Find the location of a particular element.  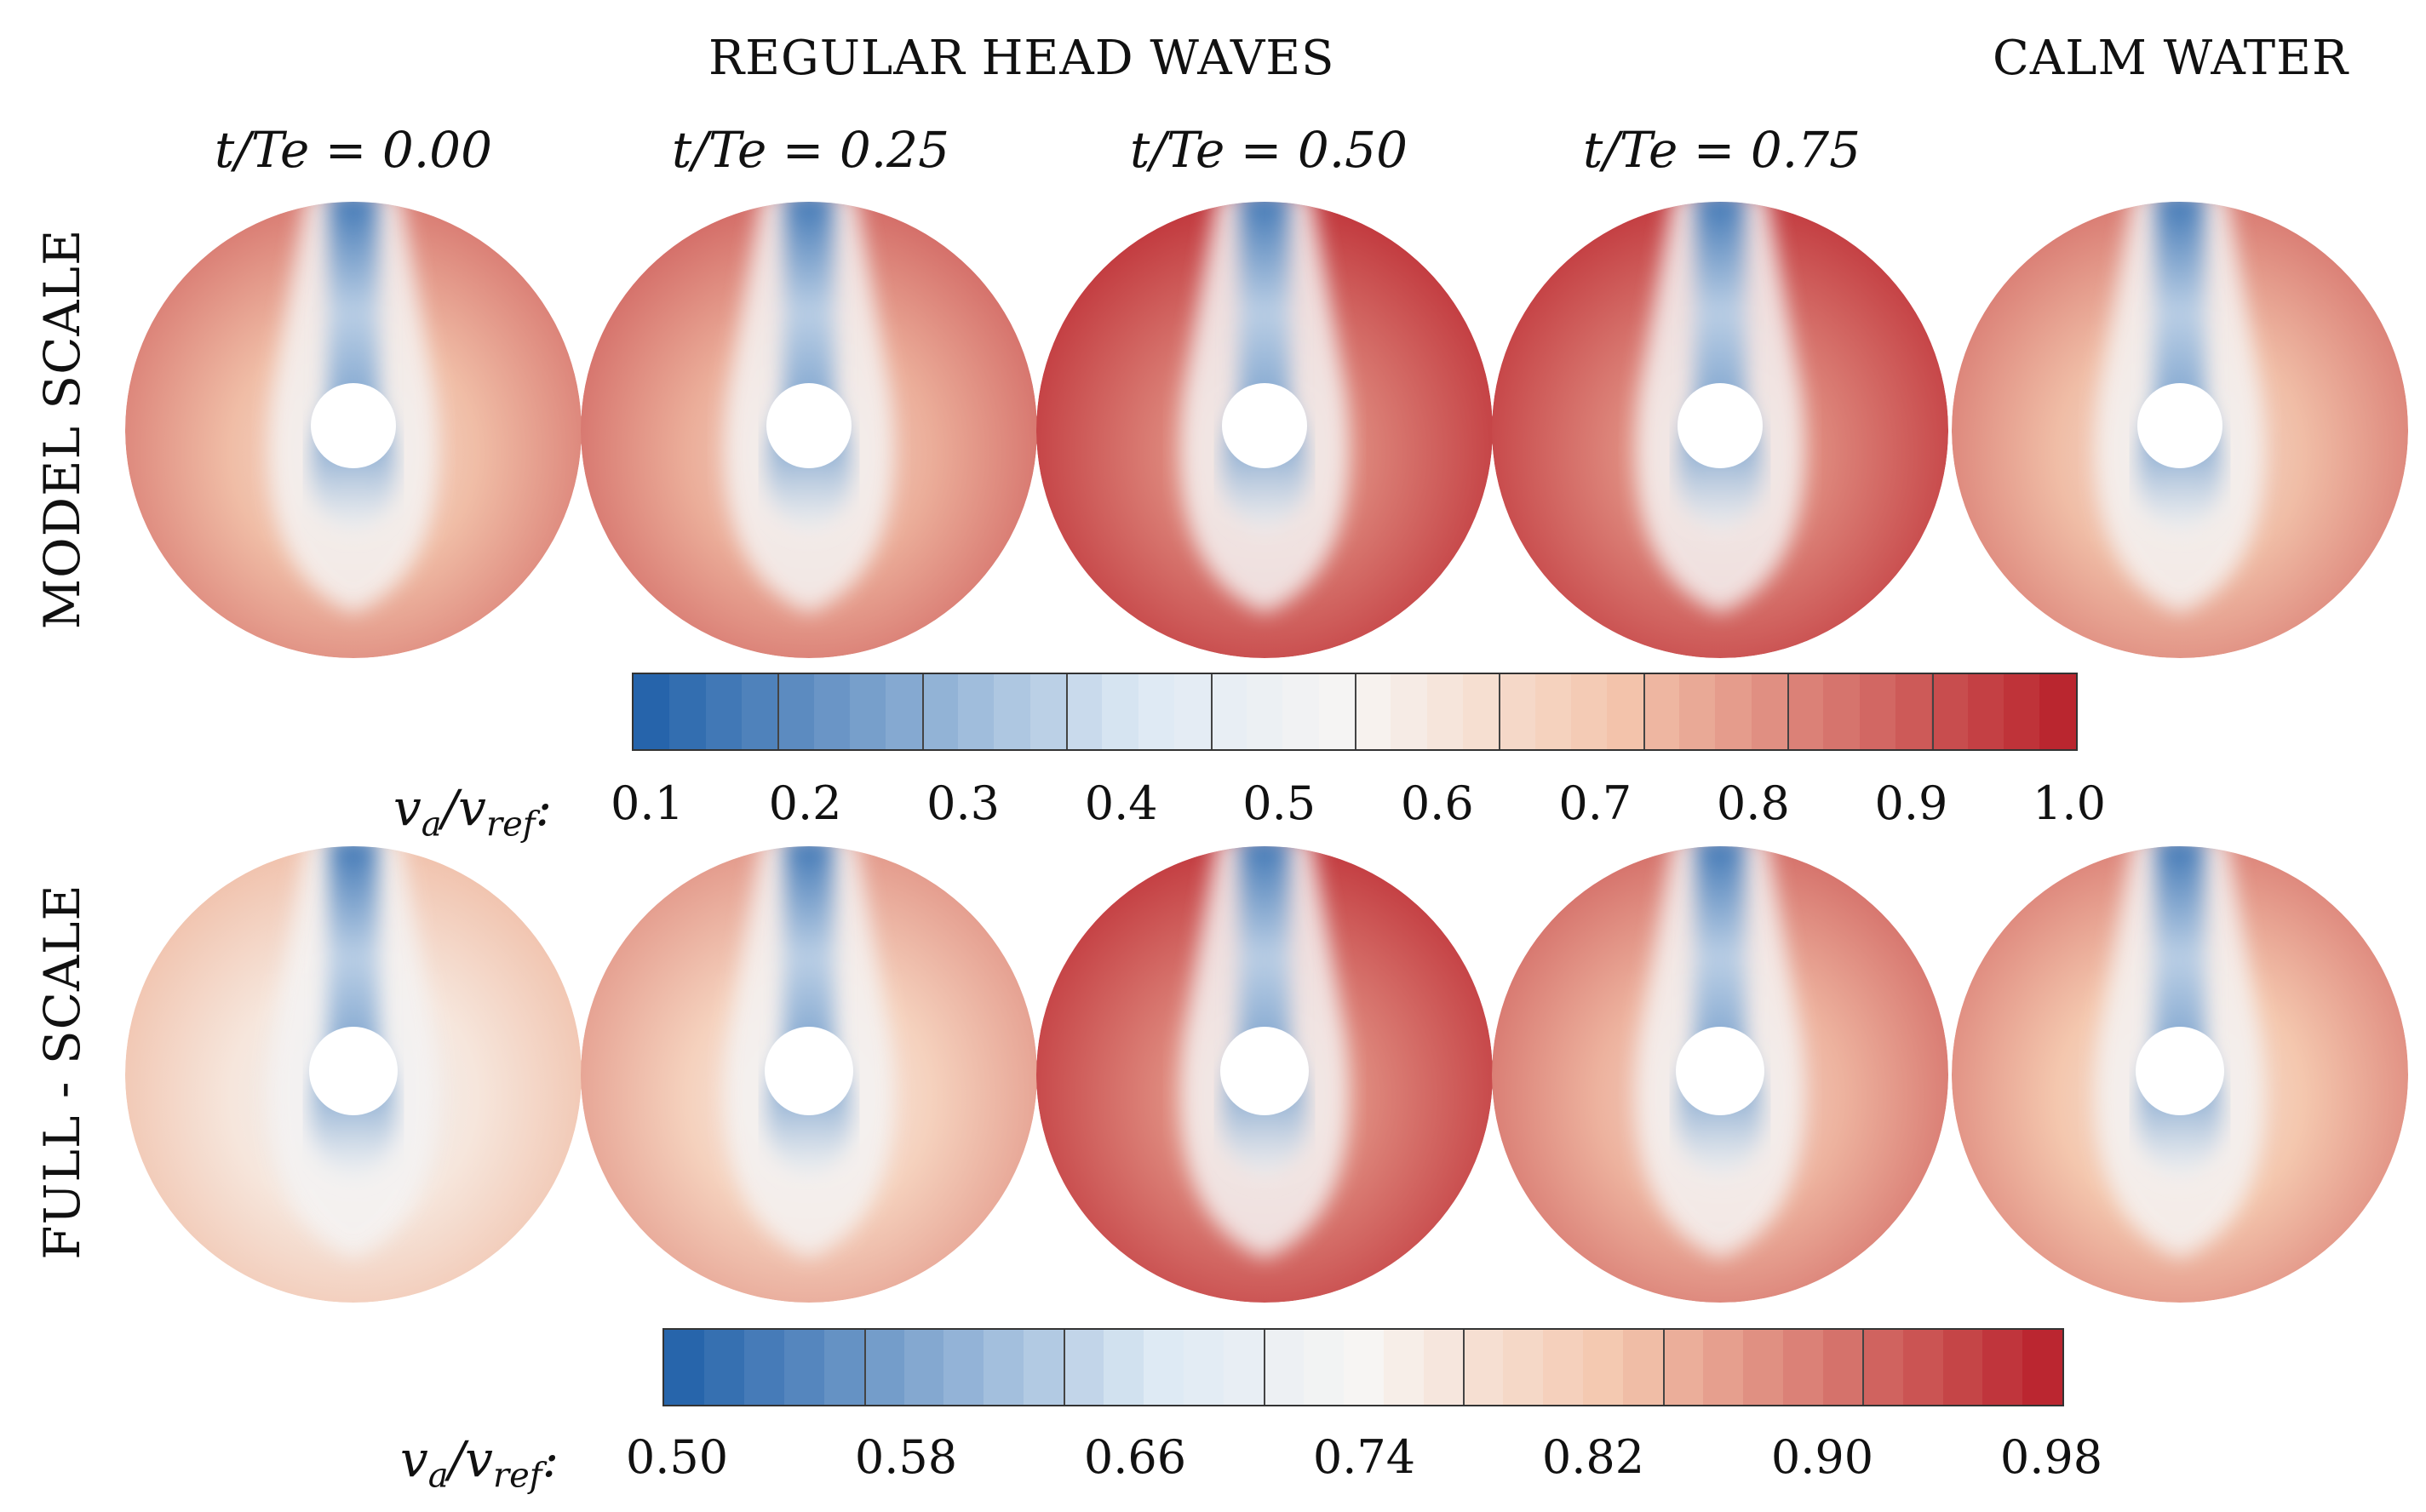

colorbar-tick-label: 0.90 is located at coordinates (1822, 1457).